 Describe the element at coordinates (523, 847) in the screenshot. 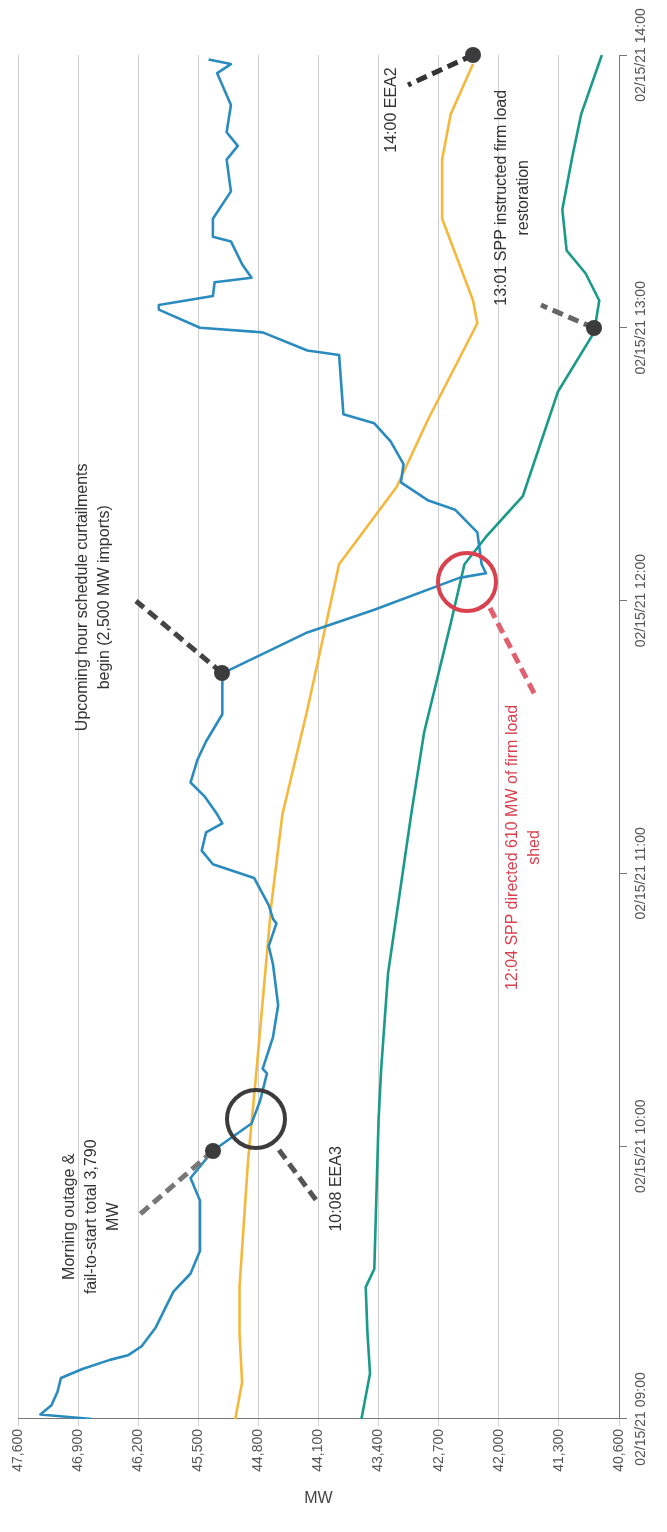

I see `annotation: 12:04 SPP directed 610 MW of firm load shed` at that location.